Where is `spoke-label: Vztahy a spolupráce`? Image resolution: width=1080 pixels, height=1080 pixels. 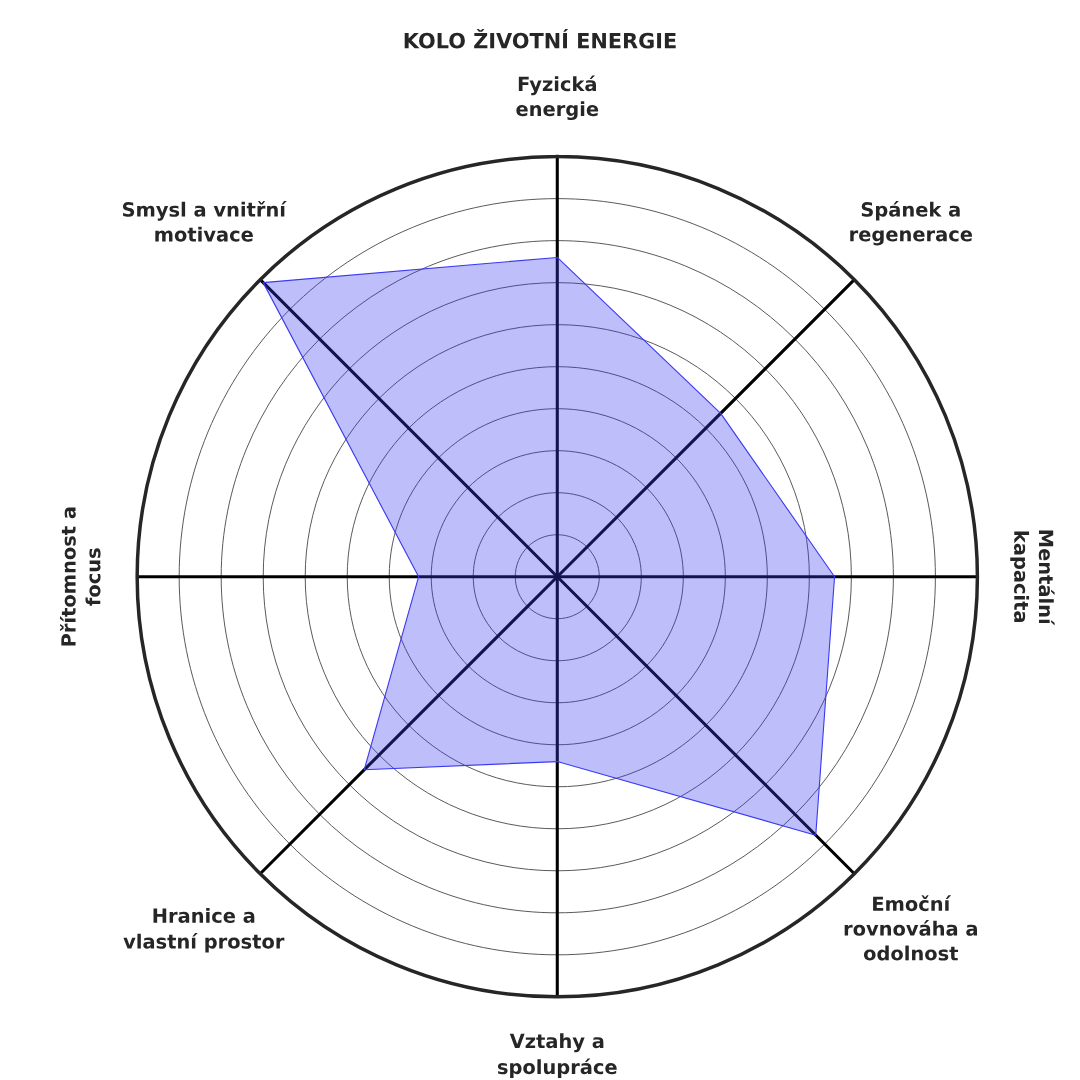 spoke-label: Vztahy a spolupráce is located at coordinates (557, 1056).